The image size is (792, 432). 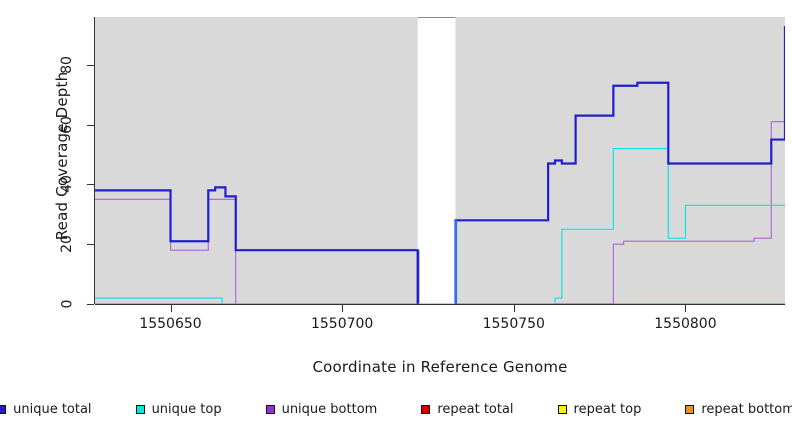 What do you see at coordinates (685, 324) in the screenshot?
I see `x-tick-label: 1550800` at bounding box center [685, 324].